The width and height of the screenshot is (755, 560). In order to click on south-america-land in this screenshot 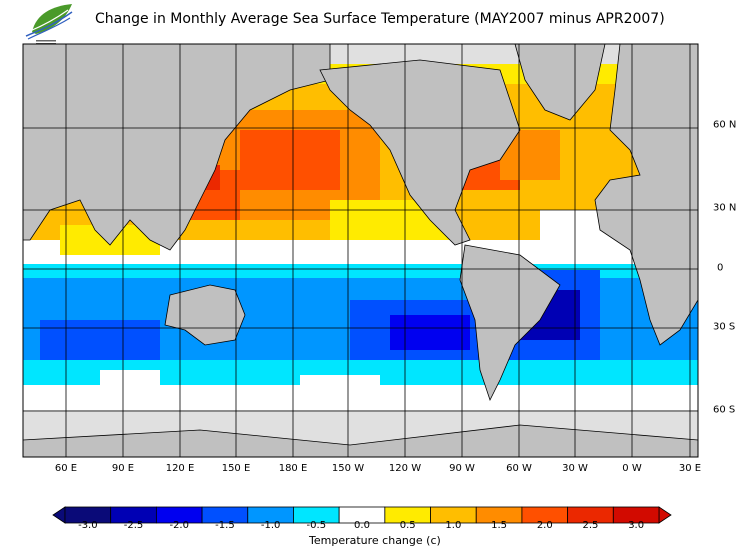, I will do `click(510, 323)`.